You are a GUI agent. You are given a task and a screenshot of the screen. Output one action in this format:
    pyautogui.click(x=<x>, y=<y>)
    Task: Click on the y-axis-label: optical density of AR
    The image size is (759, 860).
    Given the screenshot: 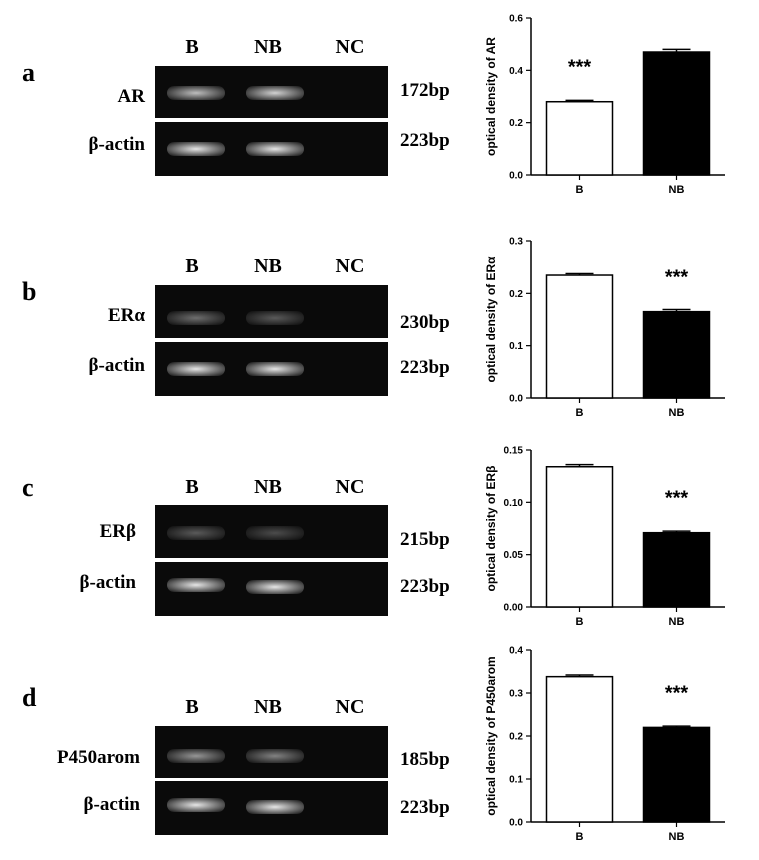 What is the action you would take?
    pyautogui.click(x=491, y=96)
    